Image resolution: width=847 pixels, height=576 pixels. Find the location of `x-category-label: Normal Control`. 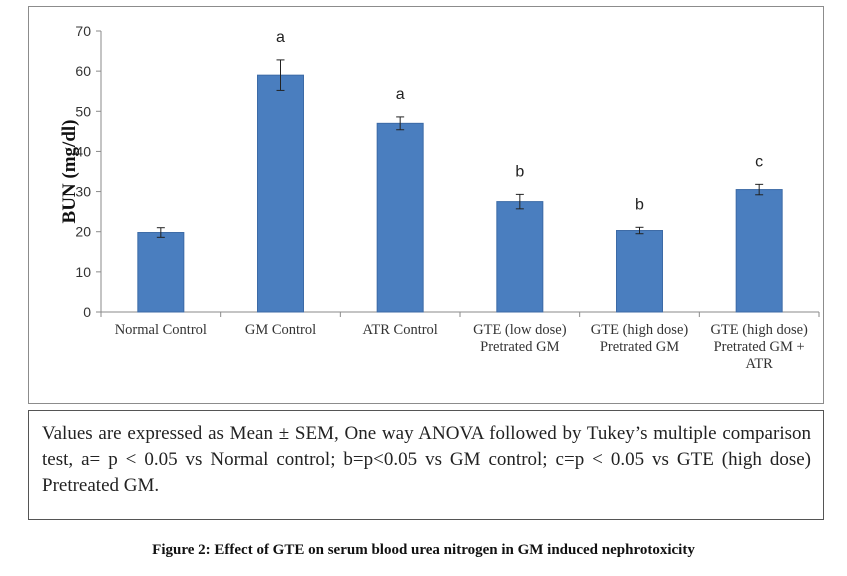

x-category-label: Normal Control is located at coordinates (161, 330).